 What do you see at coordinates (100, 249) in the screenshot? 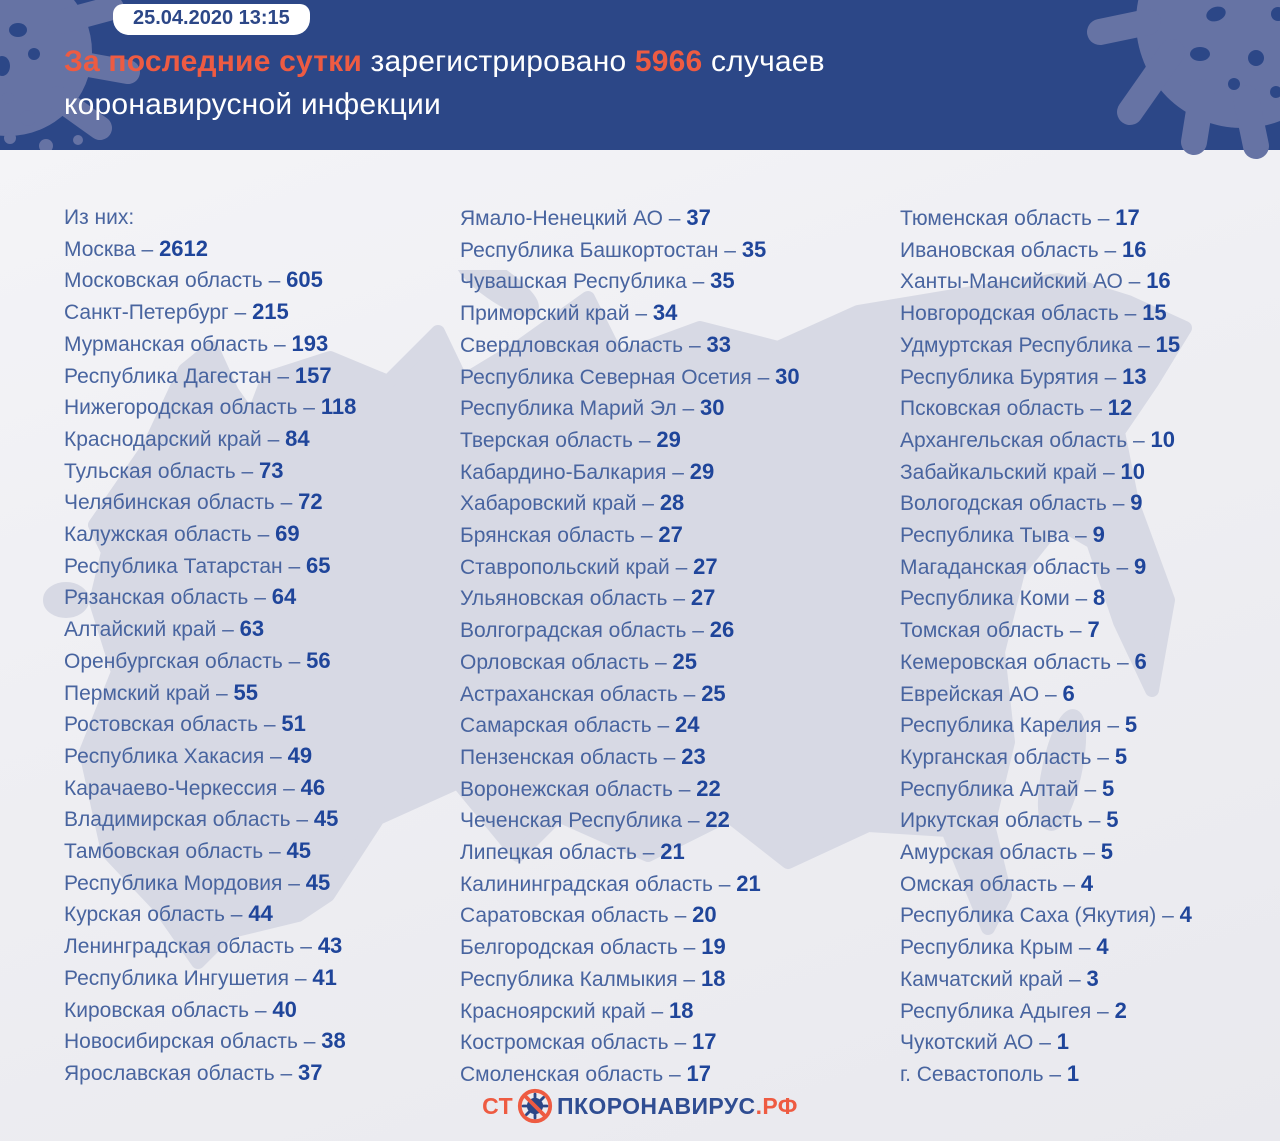
I see `region-name: Москва` at bounding box center [100, 249].